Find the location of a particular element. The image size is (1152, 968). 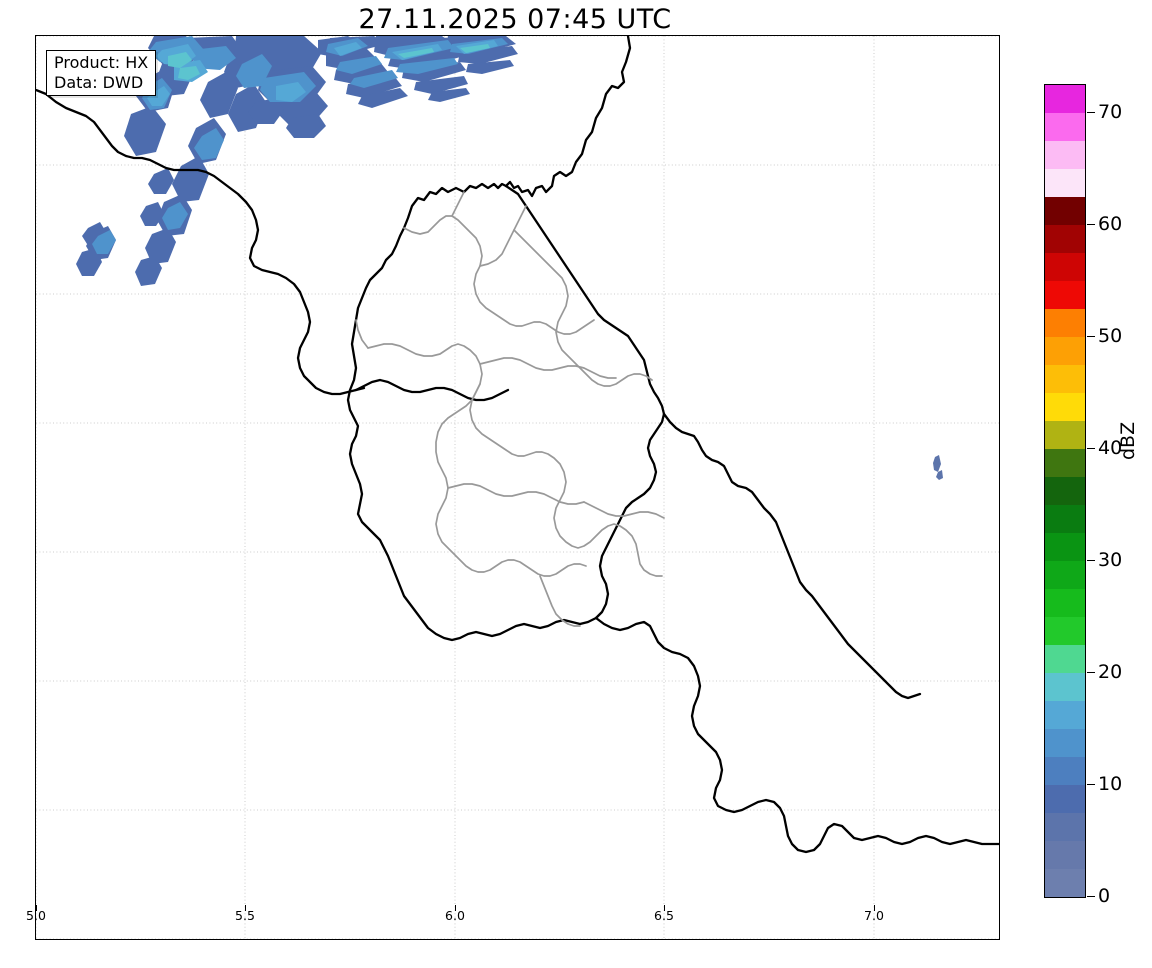

x-tick-label: 5.0 is located at coordinates (36, 915).